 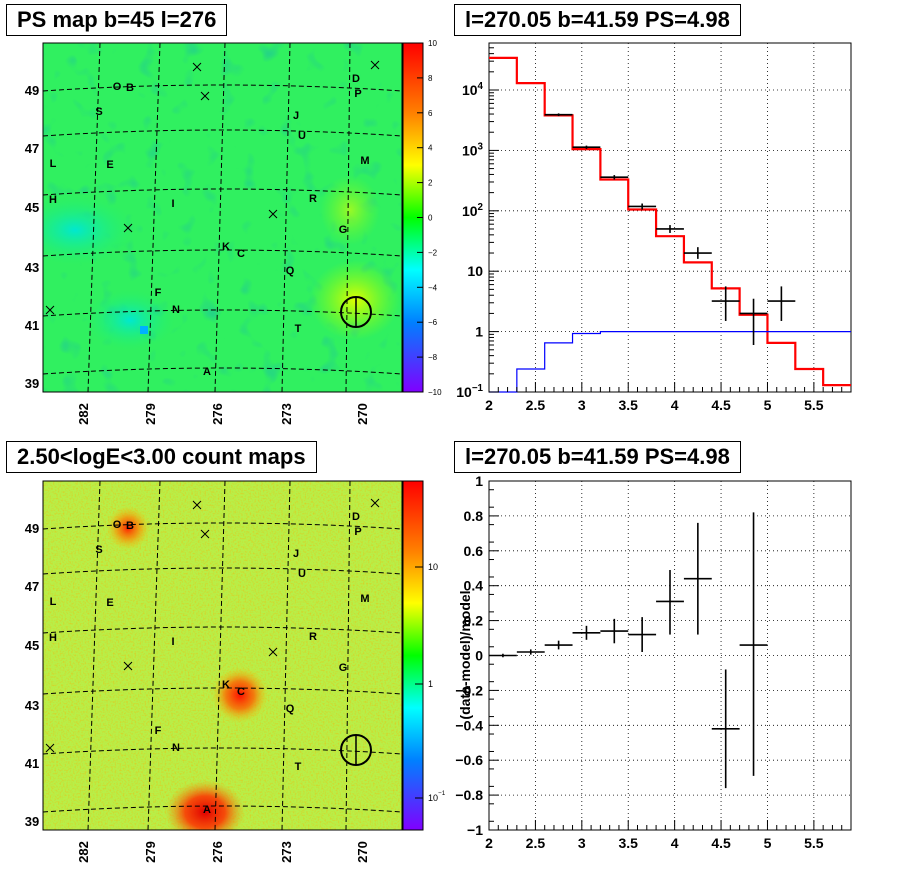 I want to click on y-tick-label: −0.4, so click(x=469, y=725).